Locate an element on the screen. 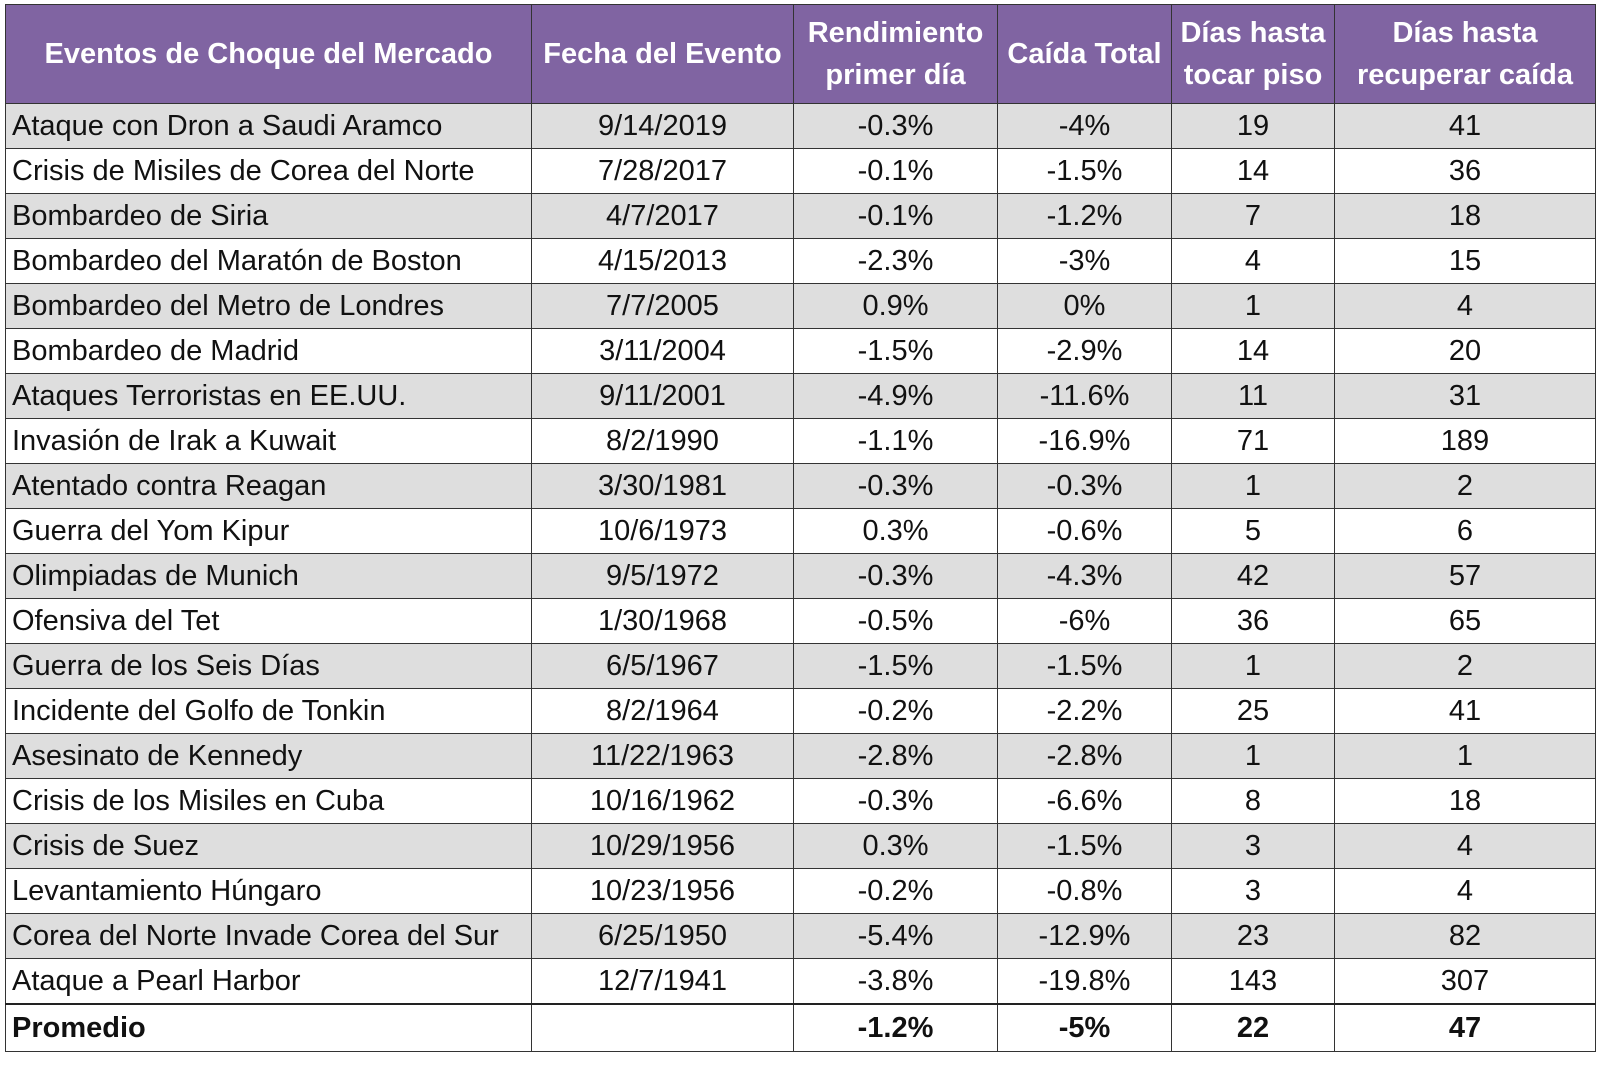 The height and width of the screenshot is (1080, 1600). header-cell-total-drop: Caída Total is located at coordinates (1084, 54).